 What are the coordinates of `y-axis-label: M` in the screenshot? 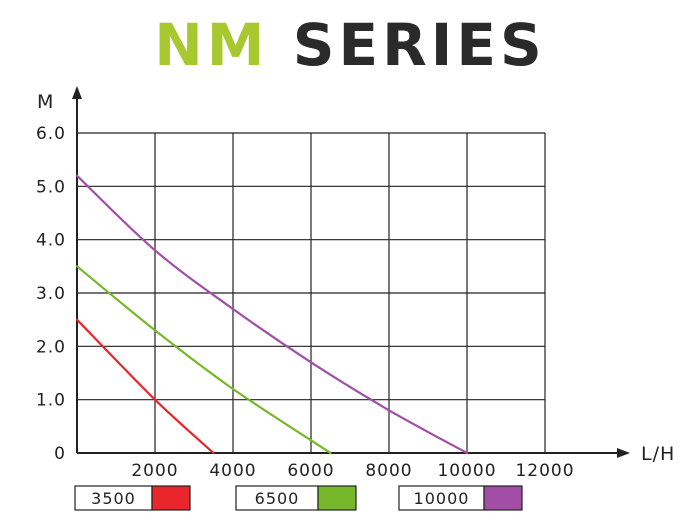 It's located at (45, 102).